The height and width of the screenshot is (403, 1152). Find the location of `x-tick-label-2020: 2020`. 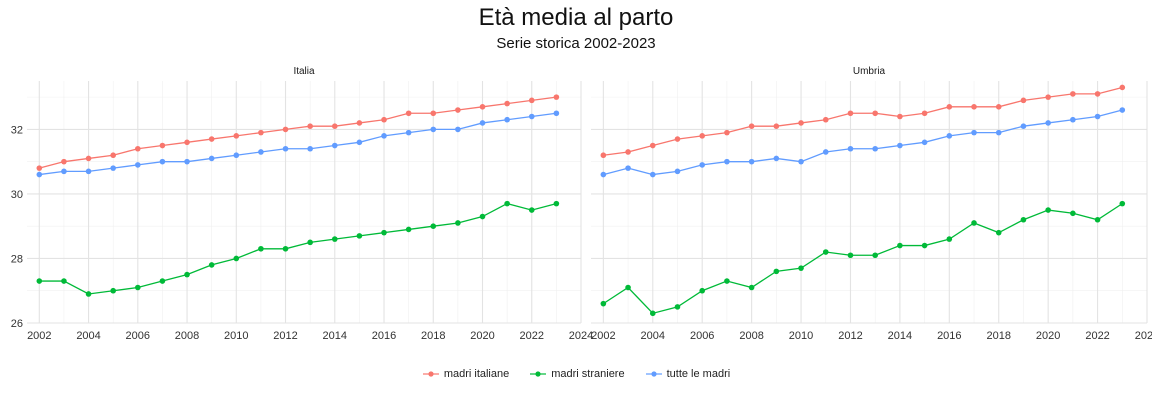

x-tick-label-2020: 2020 is located at coordinates (1048, 336).